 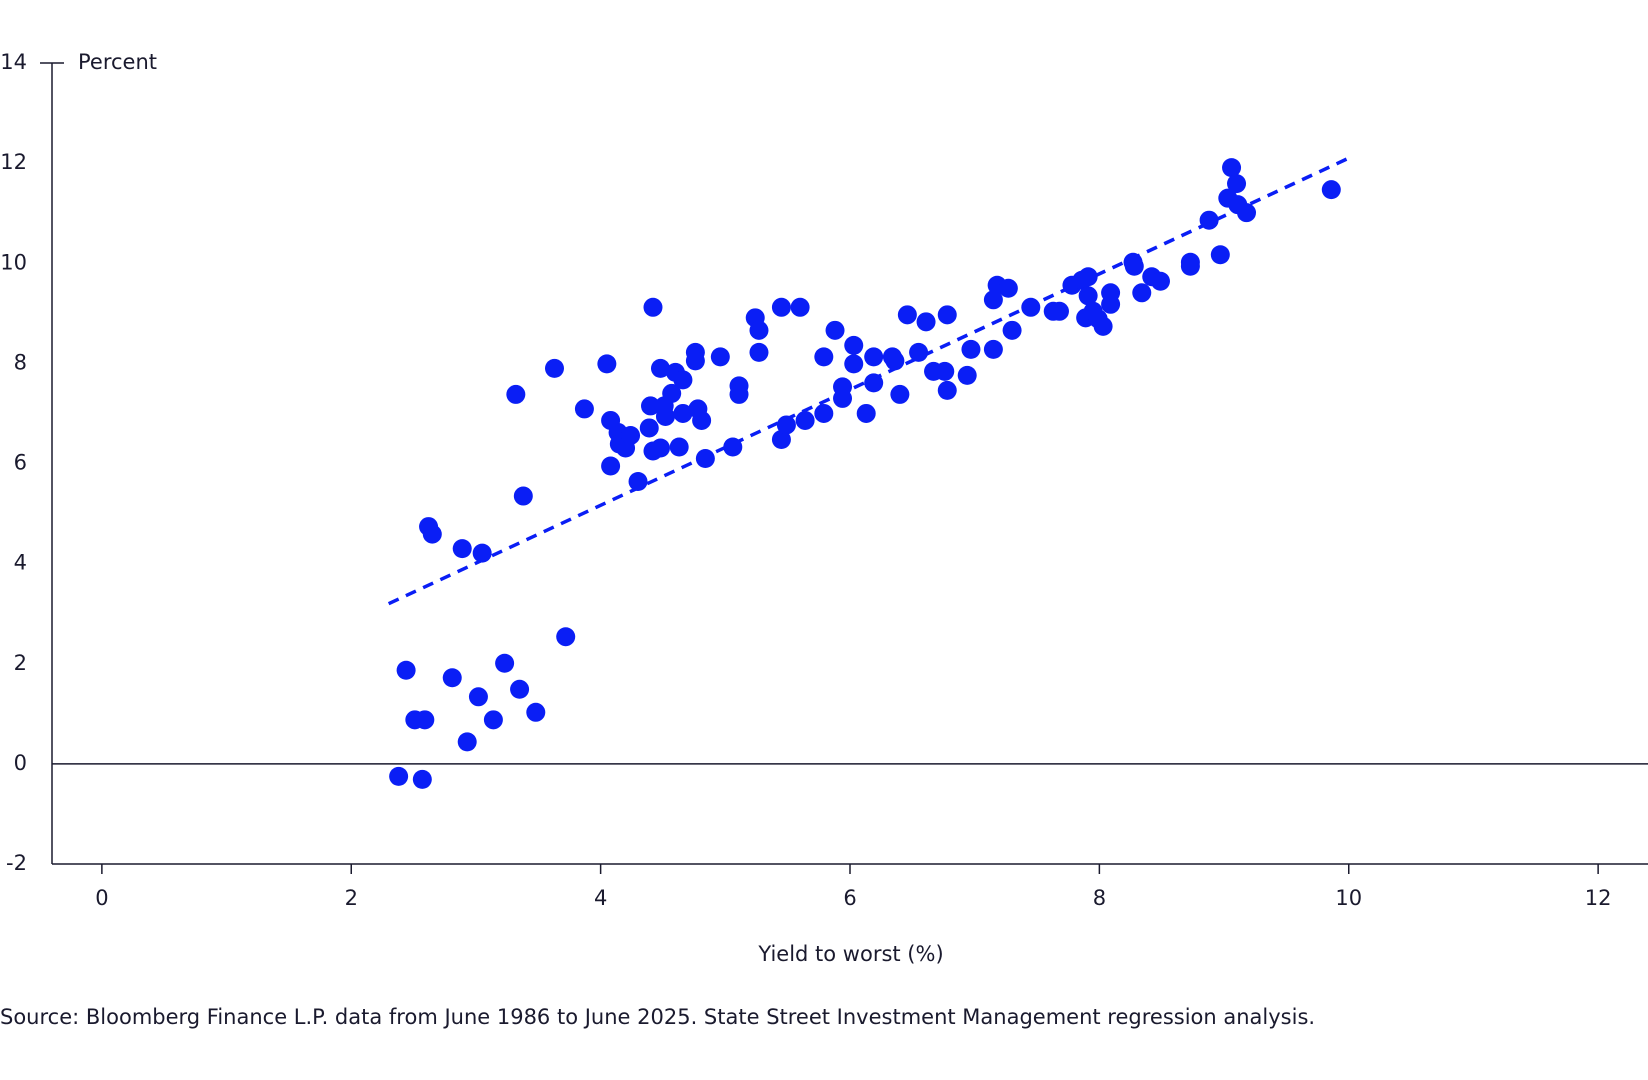 What do you see at coordinates (849, 898) in the screenshot?
I see `x-tick-label: 6` at bounding box center [849, 898].